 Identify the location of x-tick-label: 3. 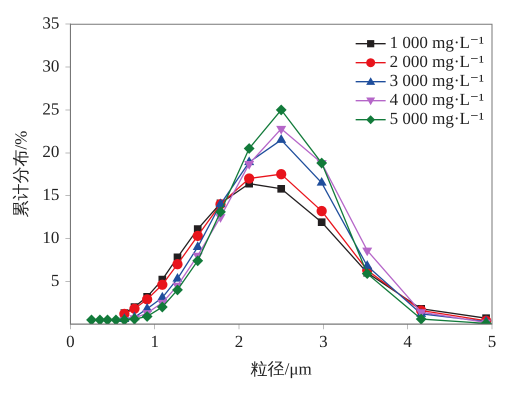
(323, 341).